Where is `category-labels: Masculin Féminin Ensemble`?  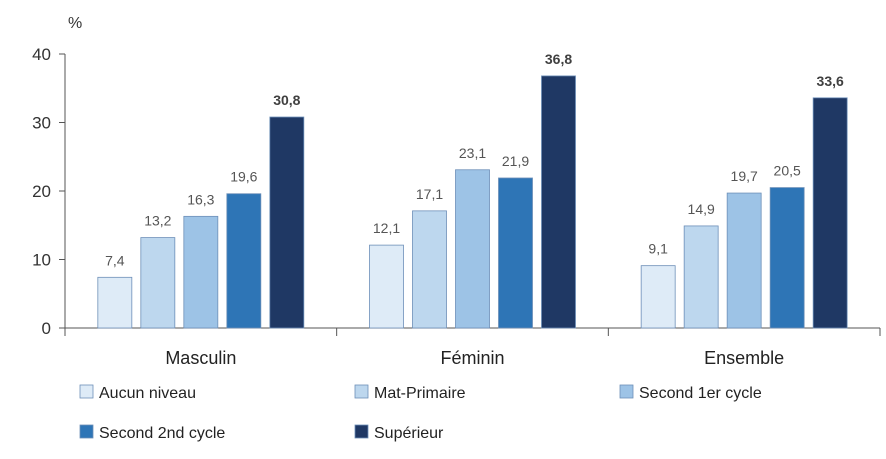 category-labels: Masculin Féminin Ensemble is located at coordinates (474, 358).